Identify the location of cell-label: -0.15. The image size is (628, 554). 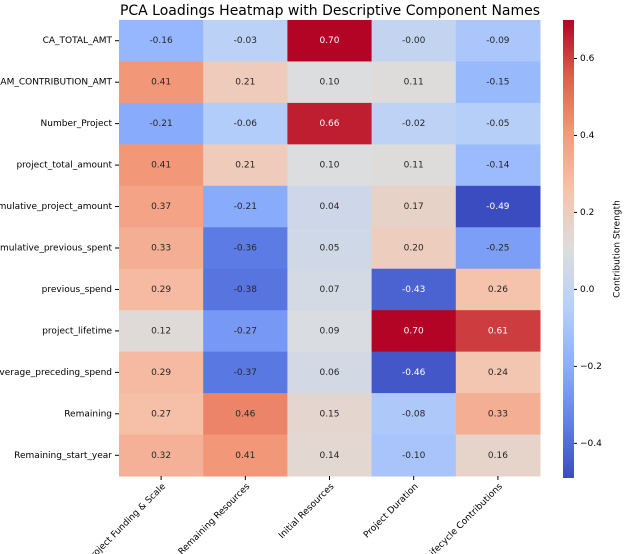
(497, 83).